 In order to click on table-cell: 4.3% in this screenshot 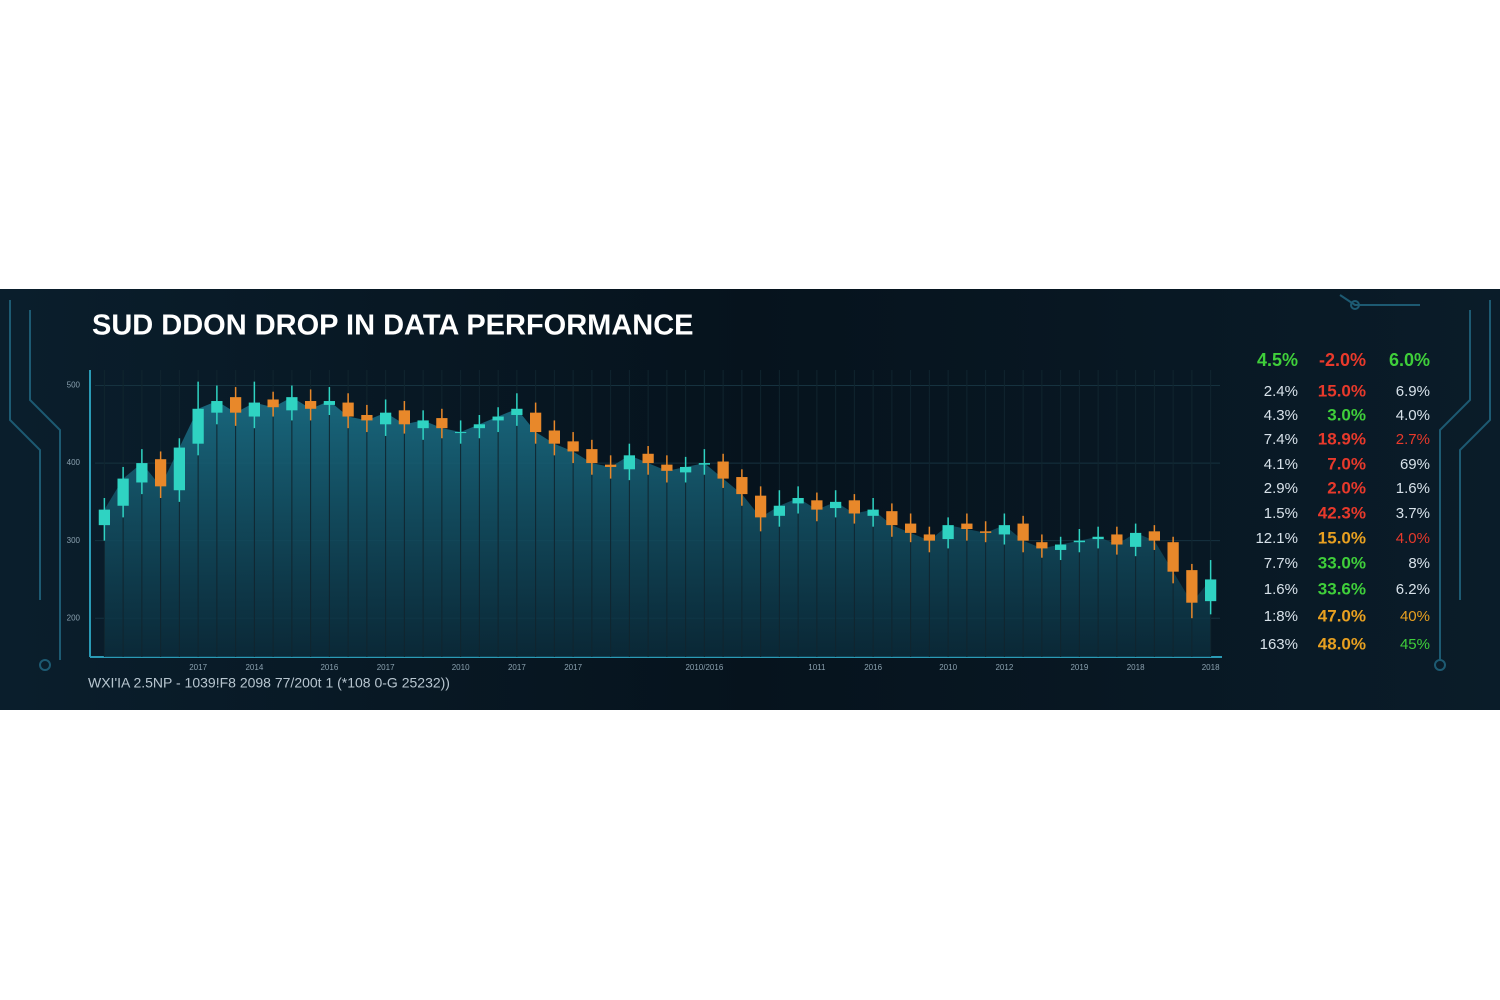, I will do `click(1281, 415)`.